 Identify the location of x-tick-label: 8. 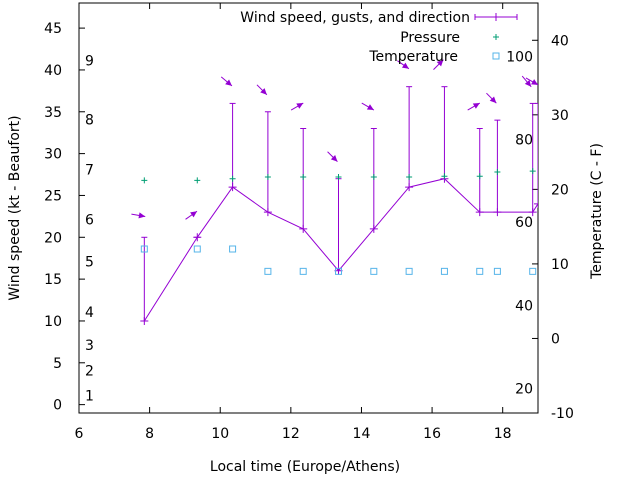
(149, 434).